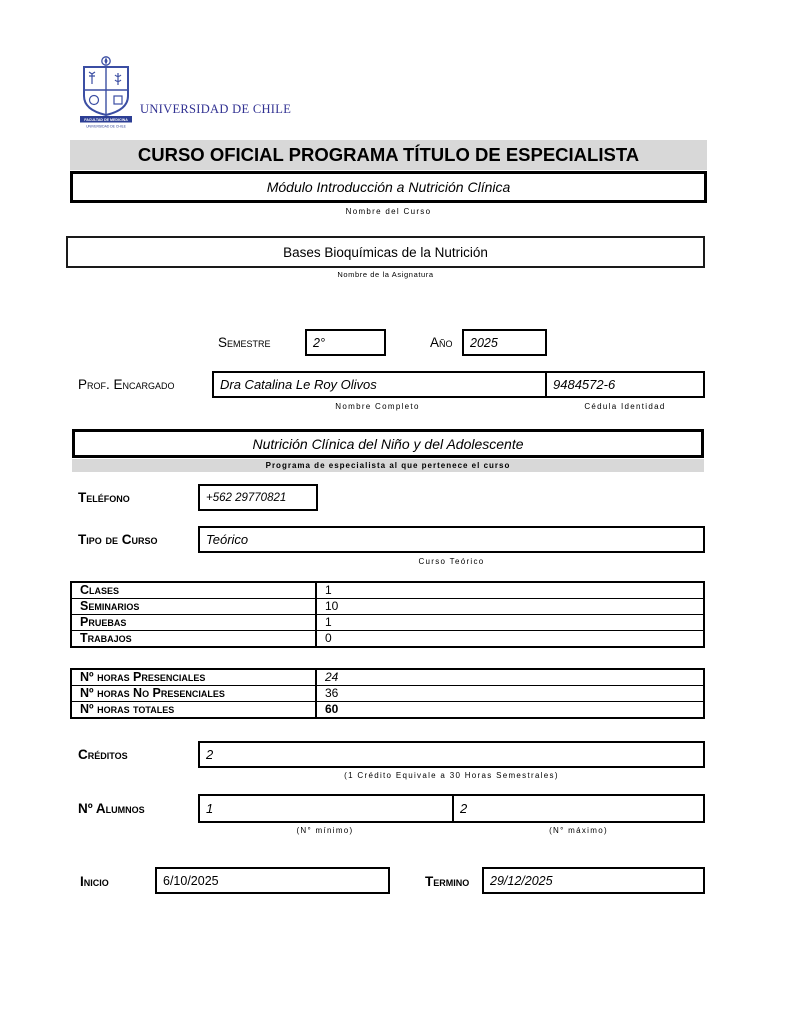 This screenshot has width=800, height=1035. What do you see at coordinates (191, 880) in the screenshot?
I see `start-date-value: 6/10/2025` at bounding box center [191, 880].